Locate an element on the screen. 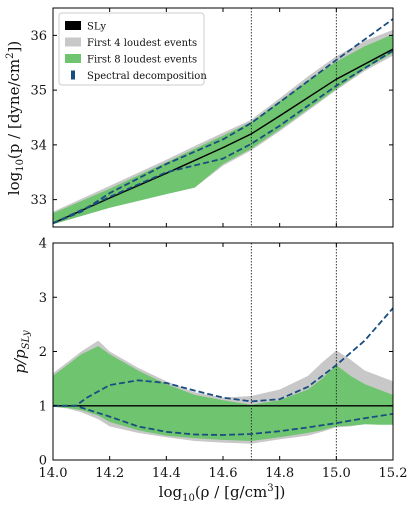  legend-label-spectral: Spectral decomposition is located at coordinates (147, 76).